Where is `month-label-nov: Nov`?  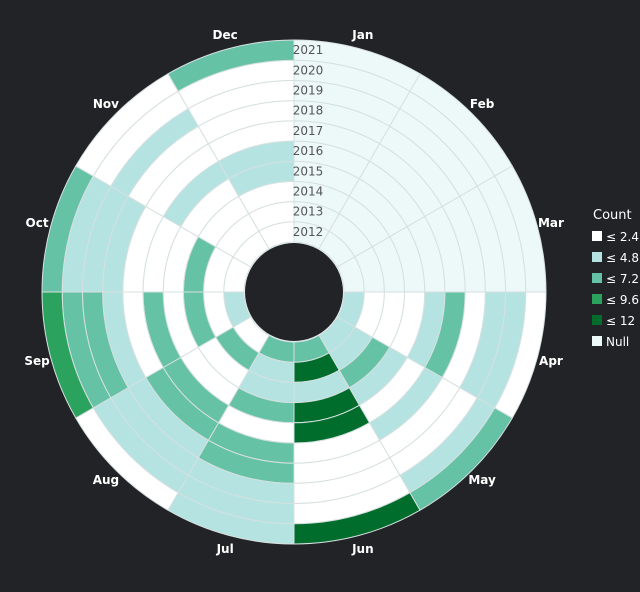 month-label-nov: Nov is located at coordinates (106, 104).